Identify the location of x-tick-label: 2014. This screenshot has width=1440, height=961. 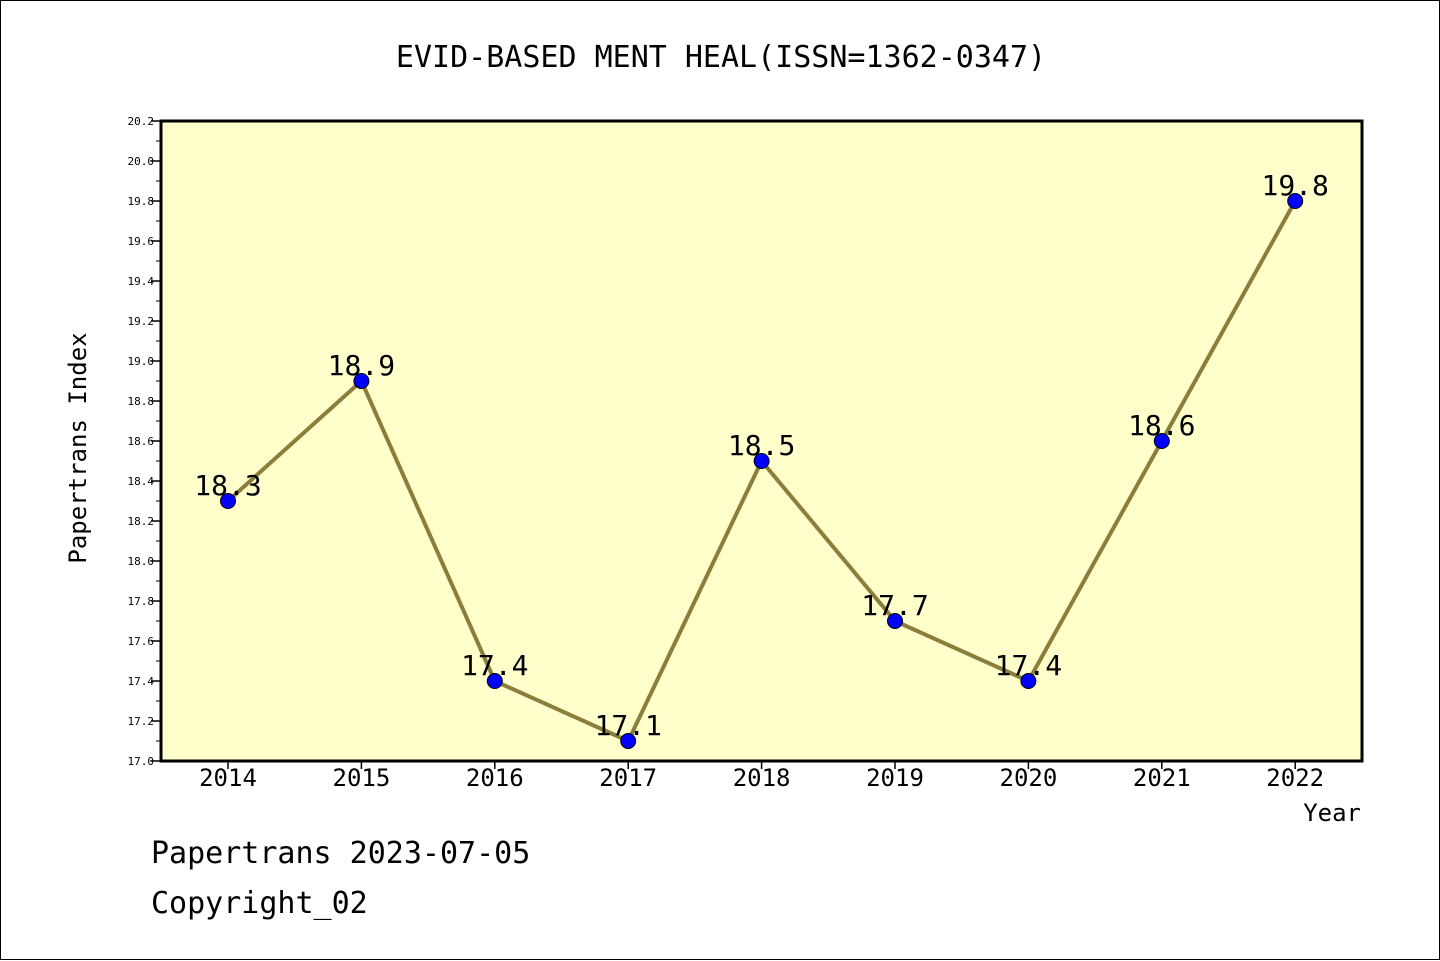
(228, 778).